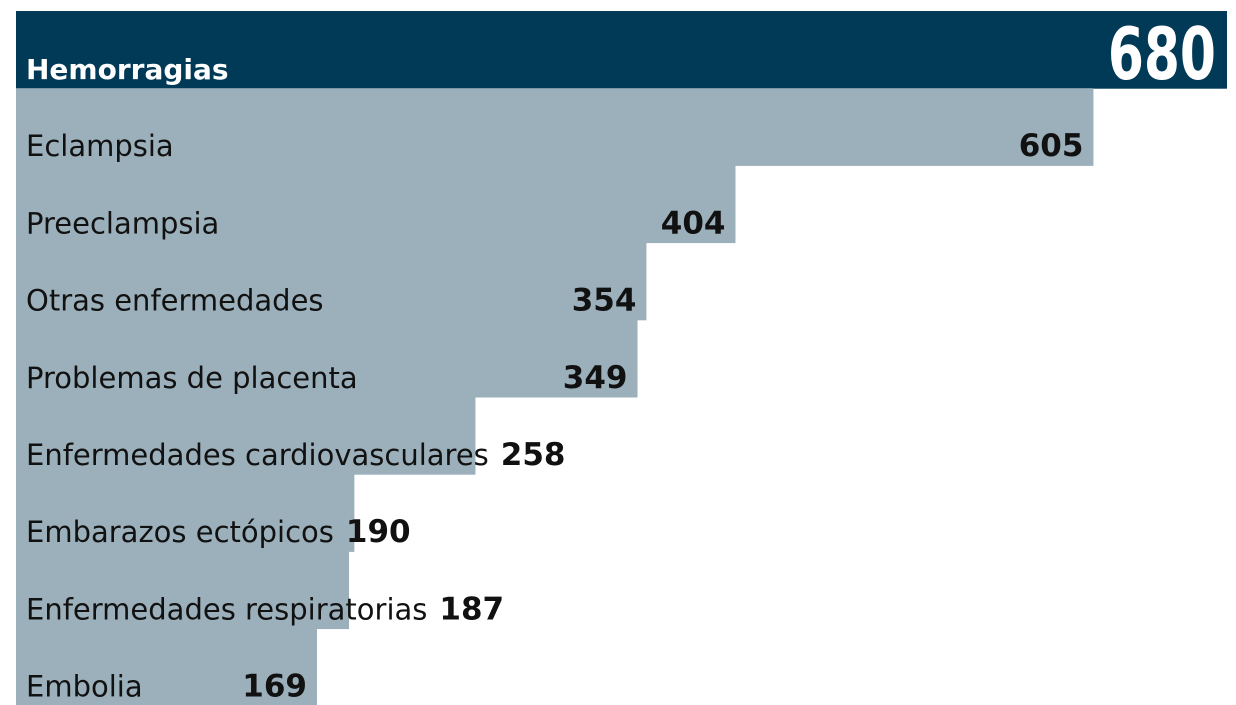 This screenshot has height=705, width=1236. I want to click on category-label: Embarazos ectópicos, so click(180, 532).